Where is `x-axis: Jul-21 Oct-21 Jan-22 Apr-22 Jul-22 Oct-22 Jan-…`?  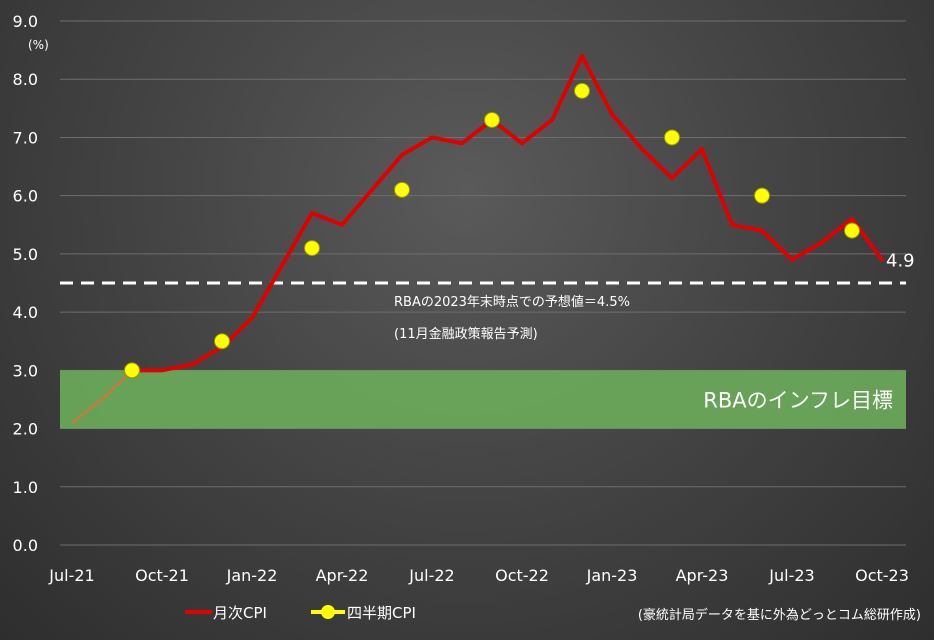
x-axis: Jul-21 Oct-21 Jan-22 Apr-22 Jul-22 Oct-22 Jan-… is located at coordinates (478, 575).